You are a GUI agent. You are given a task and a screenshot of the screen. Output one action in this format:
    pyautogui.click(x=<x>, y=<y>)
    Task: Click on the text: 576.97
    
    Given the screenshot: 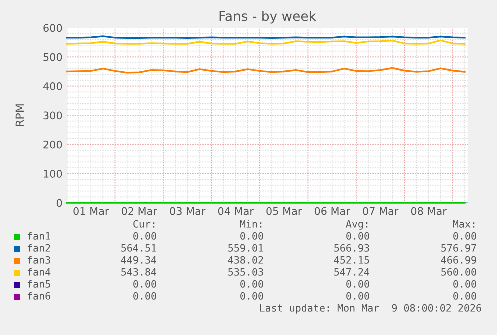 What is the action you would take?
    pyautogui.click(x=459, y=248)
    